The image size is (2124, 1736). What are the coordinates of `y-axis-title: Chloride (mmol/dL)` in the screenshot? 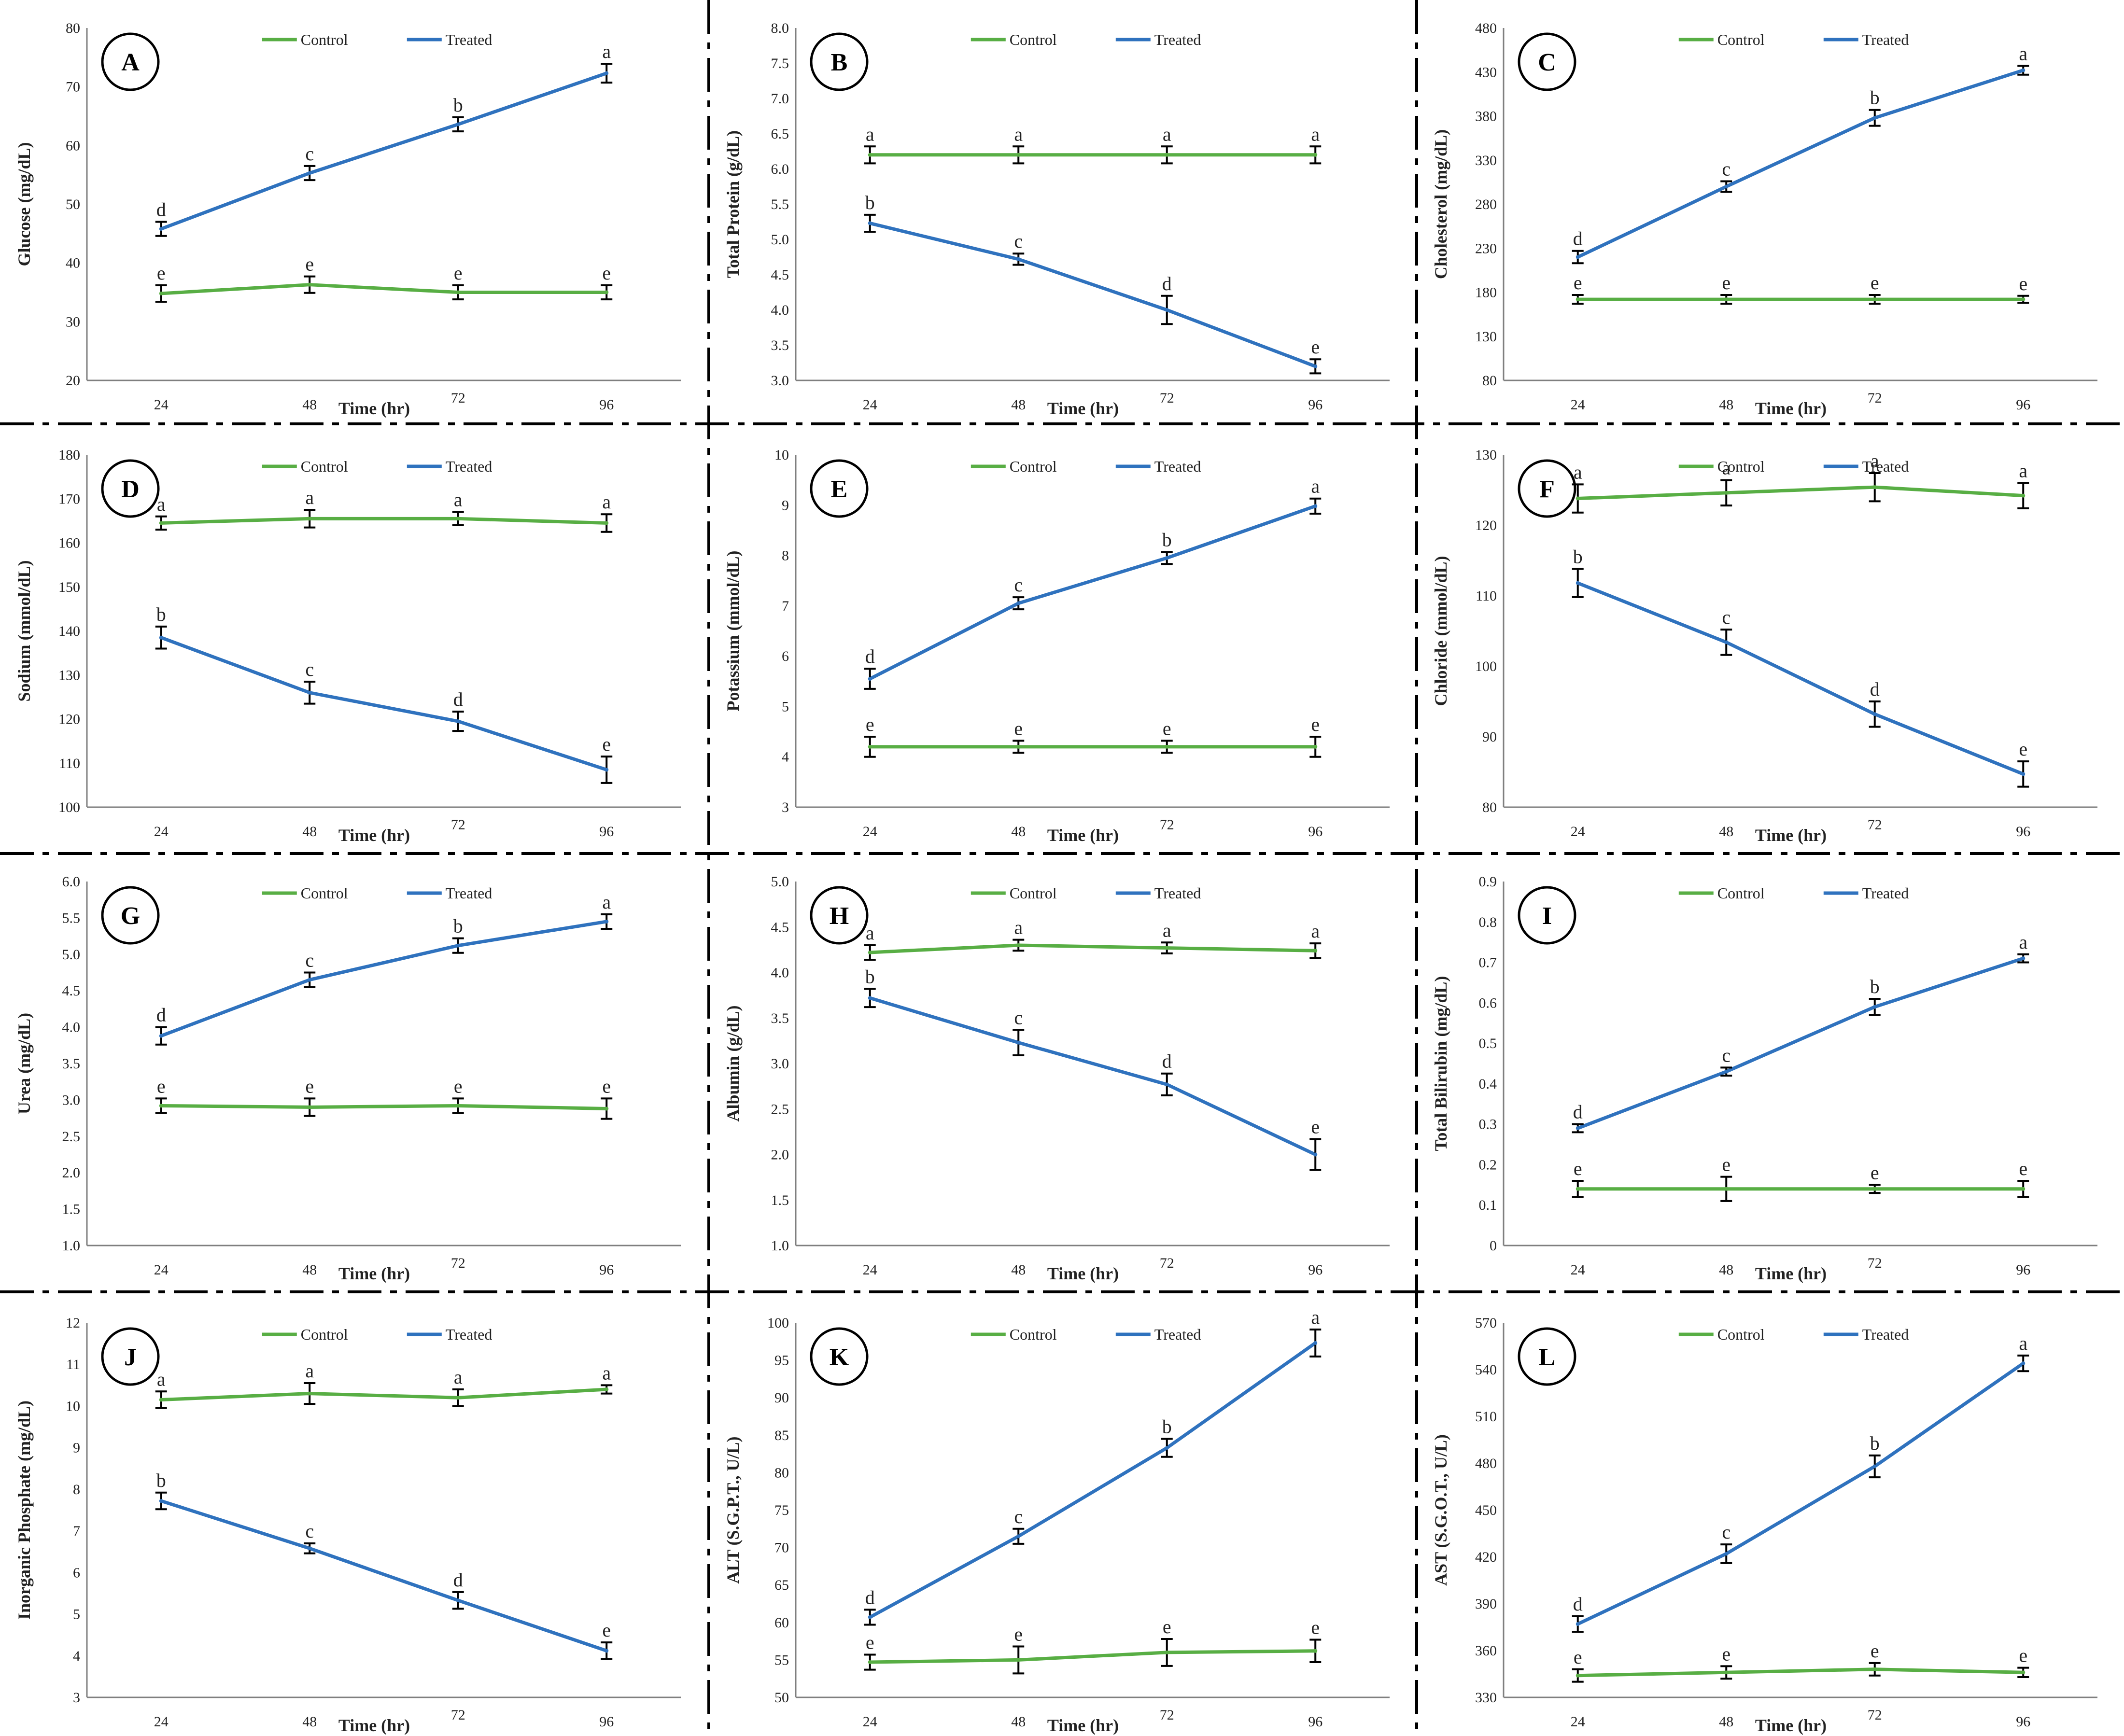 It's located at (1441, 631).